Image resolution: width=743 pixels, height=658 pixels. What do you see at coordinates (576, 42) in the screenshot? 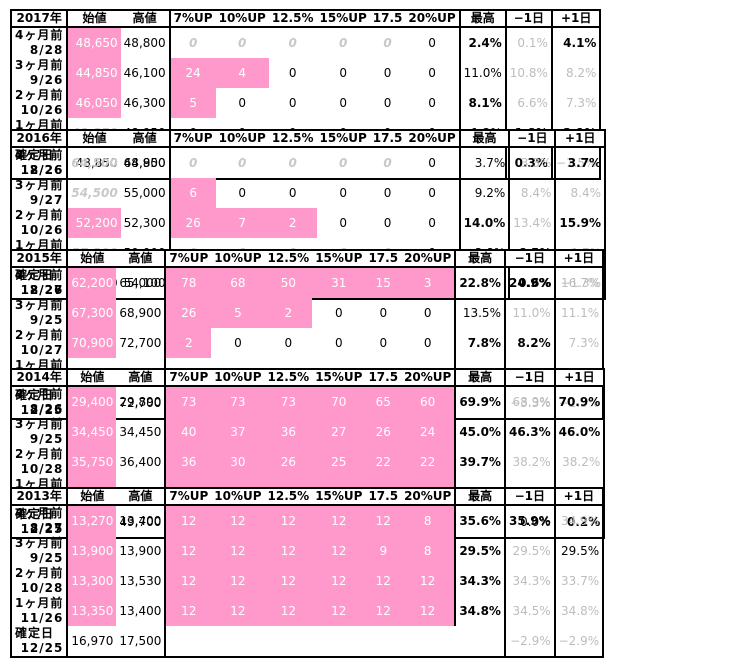
I see `plus-one-day: 4.1%` at bounding box center [576, 42].